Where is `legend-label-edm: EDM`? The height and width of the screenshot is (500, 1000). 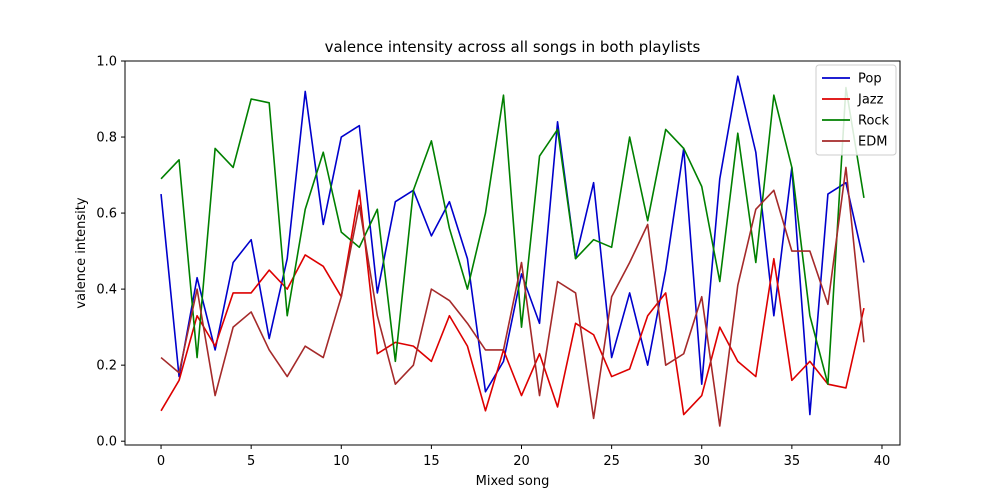
legend-label-edm: EDM is located at coordinates (872, 142).